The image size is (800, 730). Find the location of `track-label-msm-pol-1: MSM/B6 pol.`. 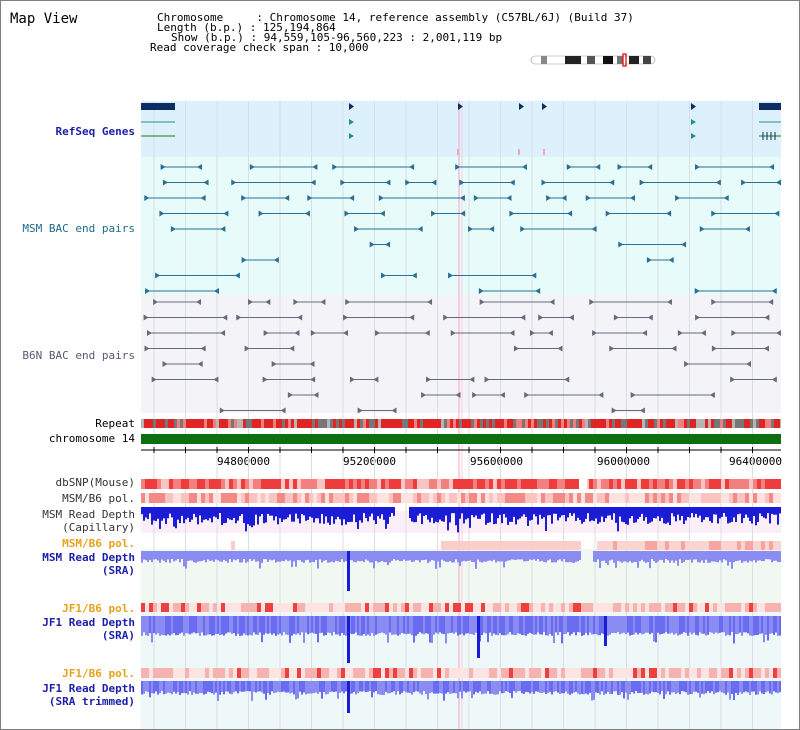

track-label-msm-pol-1: MSM/B6 pol. is located at coordinates (98, 498).